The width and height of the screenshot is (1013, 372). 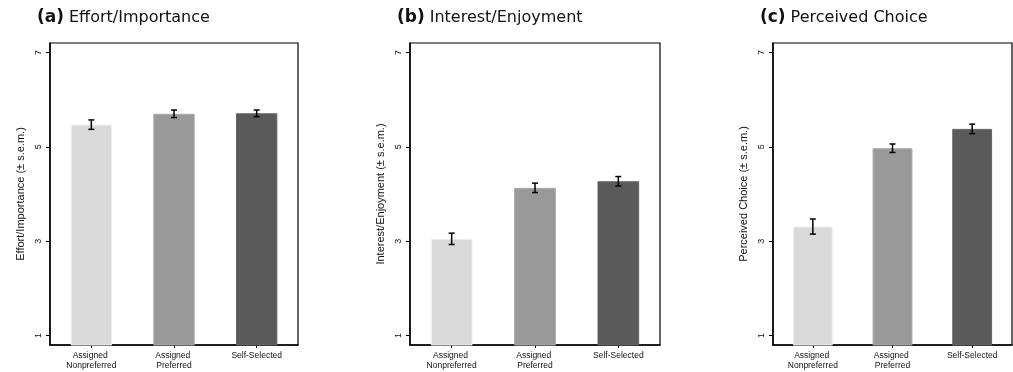 What do you see at coordinates (19, 194) in the screenshot?
I see `y-axis-title: Effort/Importance (± s.e.m.)` at bounding box center [19, 194].